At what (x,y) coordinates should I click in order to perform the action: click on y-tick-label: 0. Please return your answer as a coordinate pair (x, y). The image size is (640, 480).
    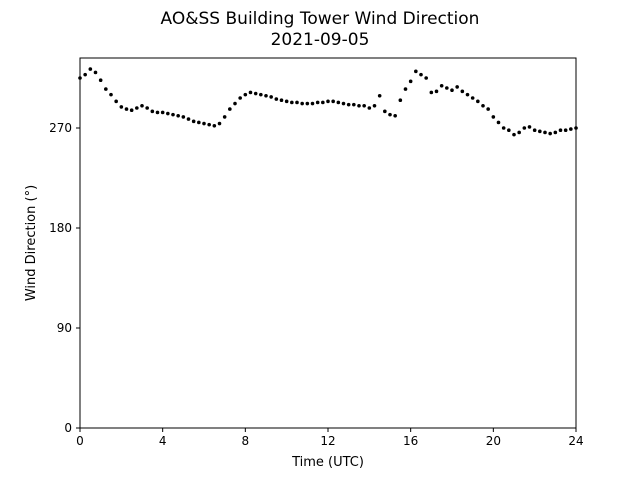
    Looking at the image, I should click on (68, 428).